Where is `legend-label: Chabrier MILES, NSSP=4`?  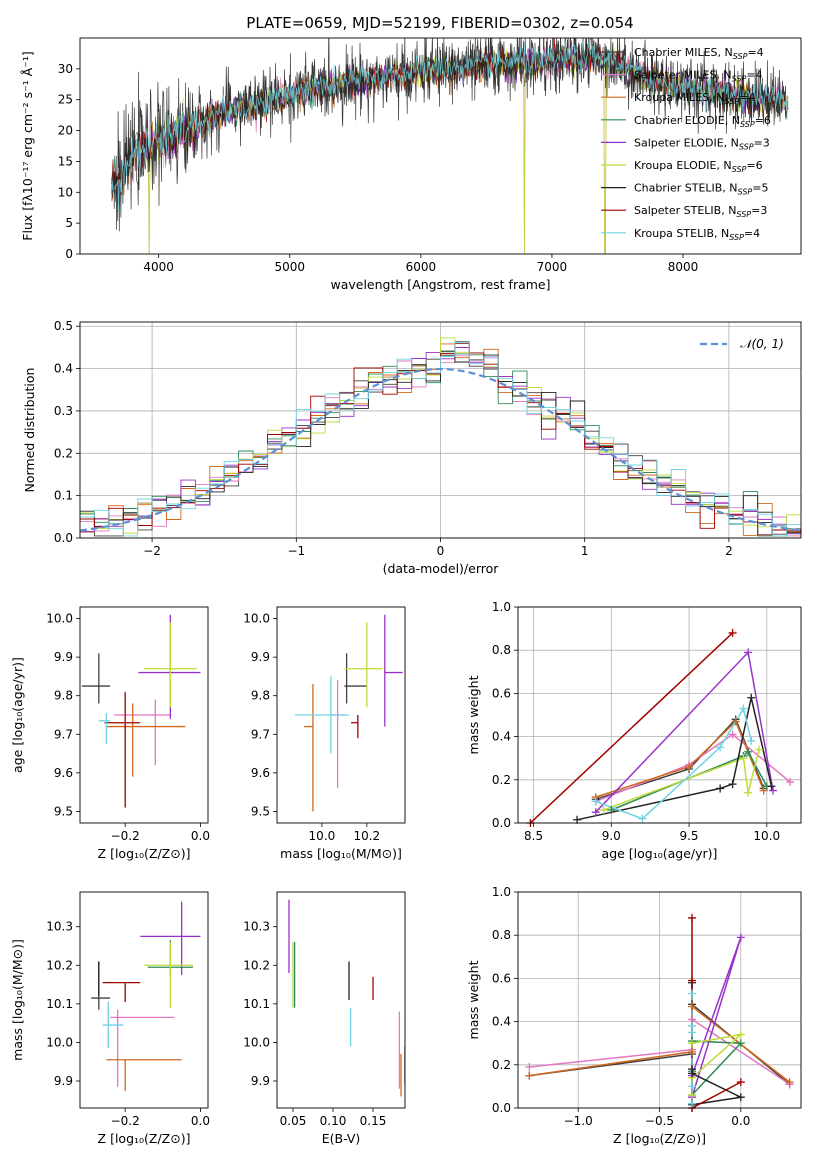 legend-label: Chabrier MILES, NSSP=4 is located at coordinates (699, 53).